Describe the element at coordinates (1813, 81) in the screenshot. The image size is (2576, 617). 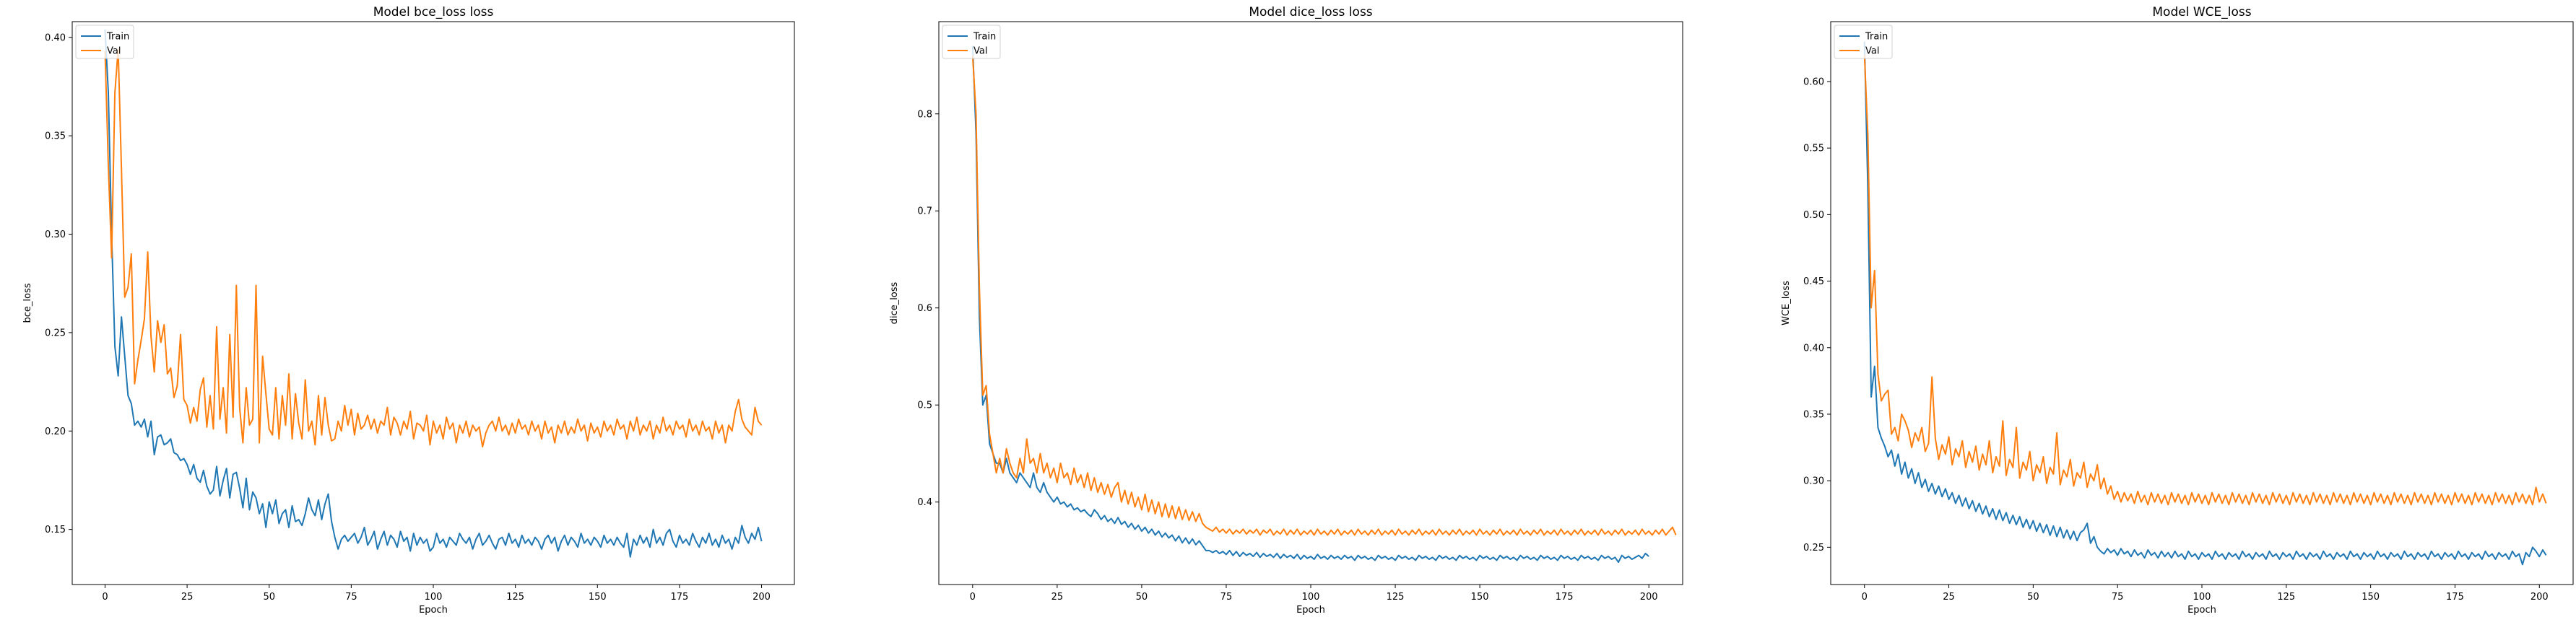
I see `y-tick-label: 0.60` at that location.